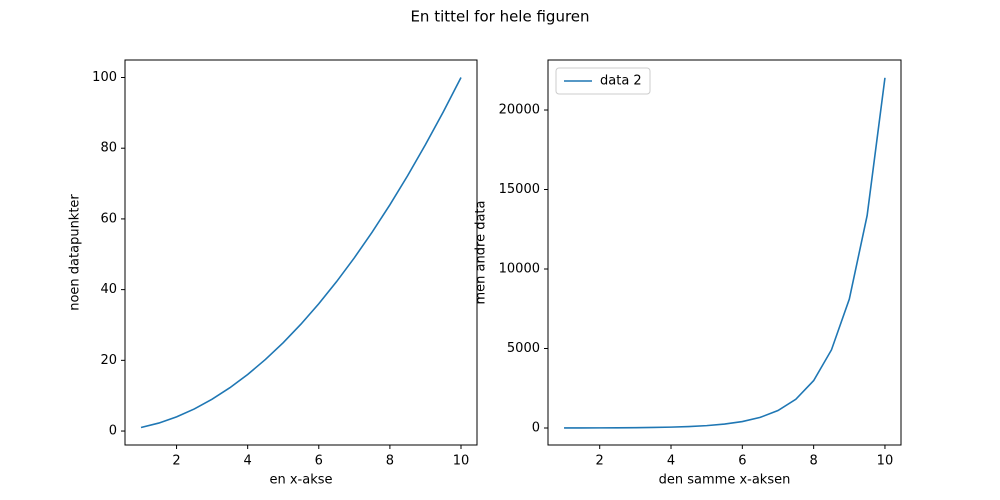  I want to click on y-axis-label: noen datapunkter, so click(75, 252).